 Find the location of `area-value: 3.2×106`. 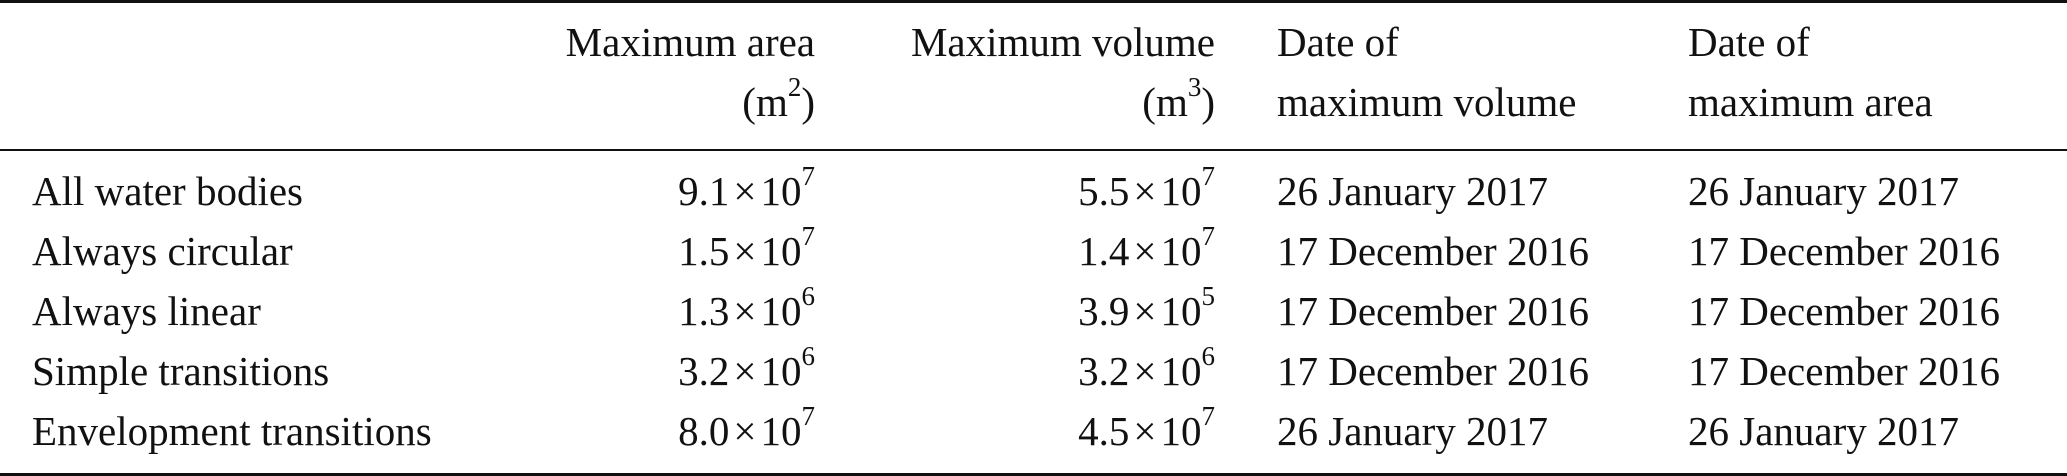

area-value: 3.2×106 is located at coordinates (657, 369).